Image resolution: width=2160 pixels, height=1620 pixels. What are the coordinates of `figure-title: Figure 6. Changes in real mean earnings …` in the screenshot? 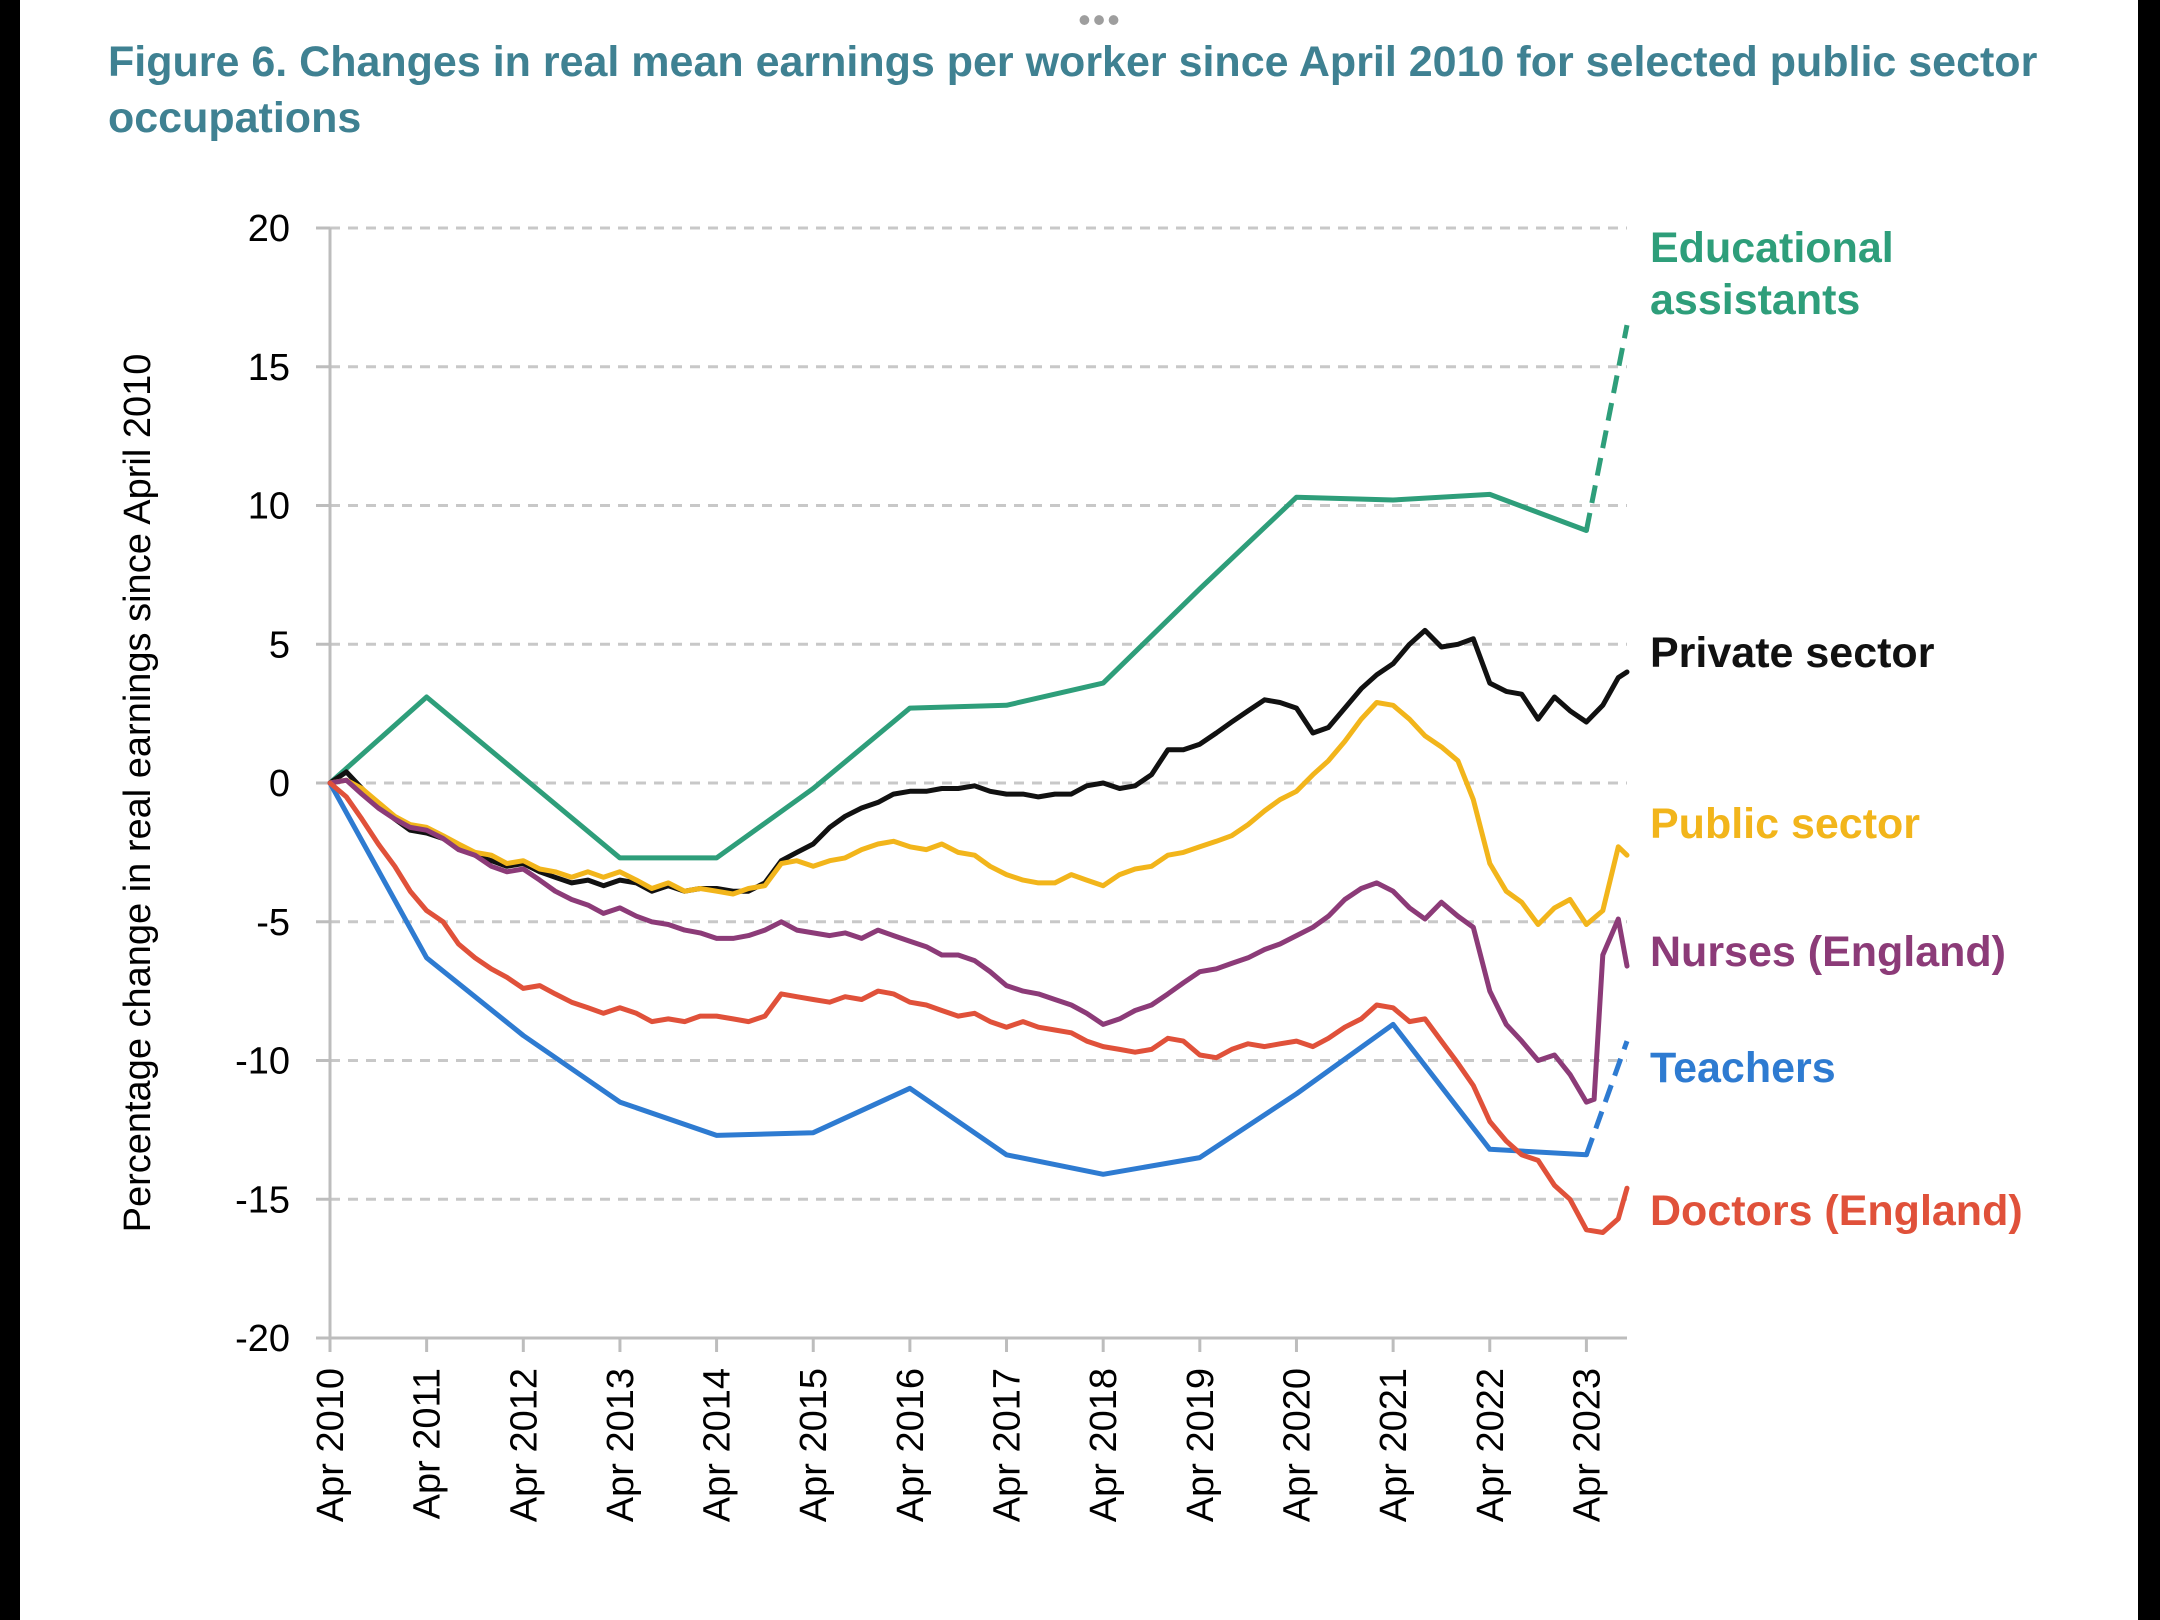 It's located at (1073, 90).